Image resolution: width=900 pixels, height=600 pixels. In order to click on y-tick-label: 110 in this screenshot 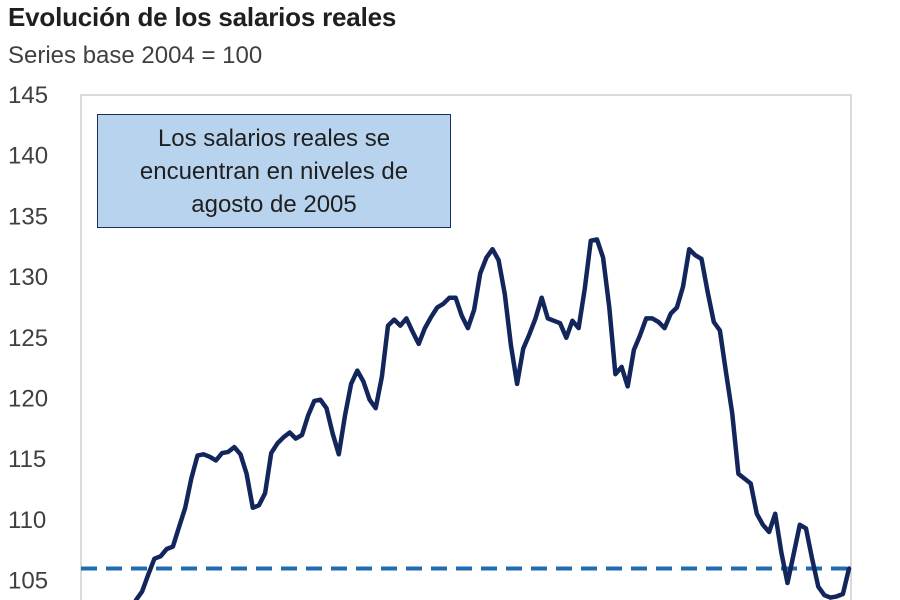, I will do `click(27, 520)`.